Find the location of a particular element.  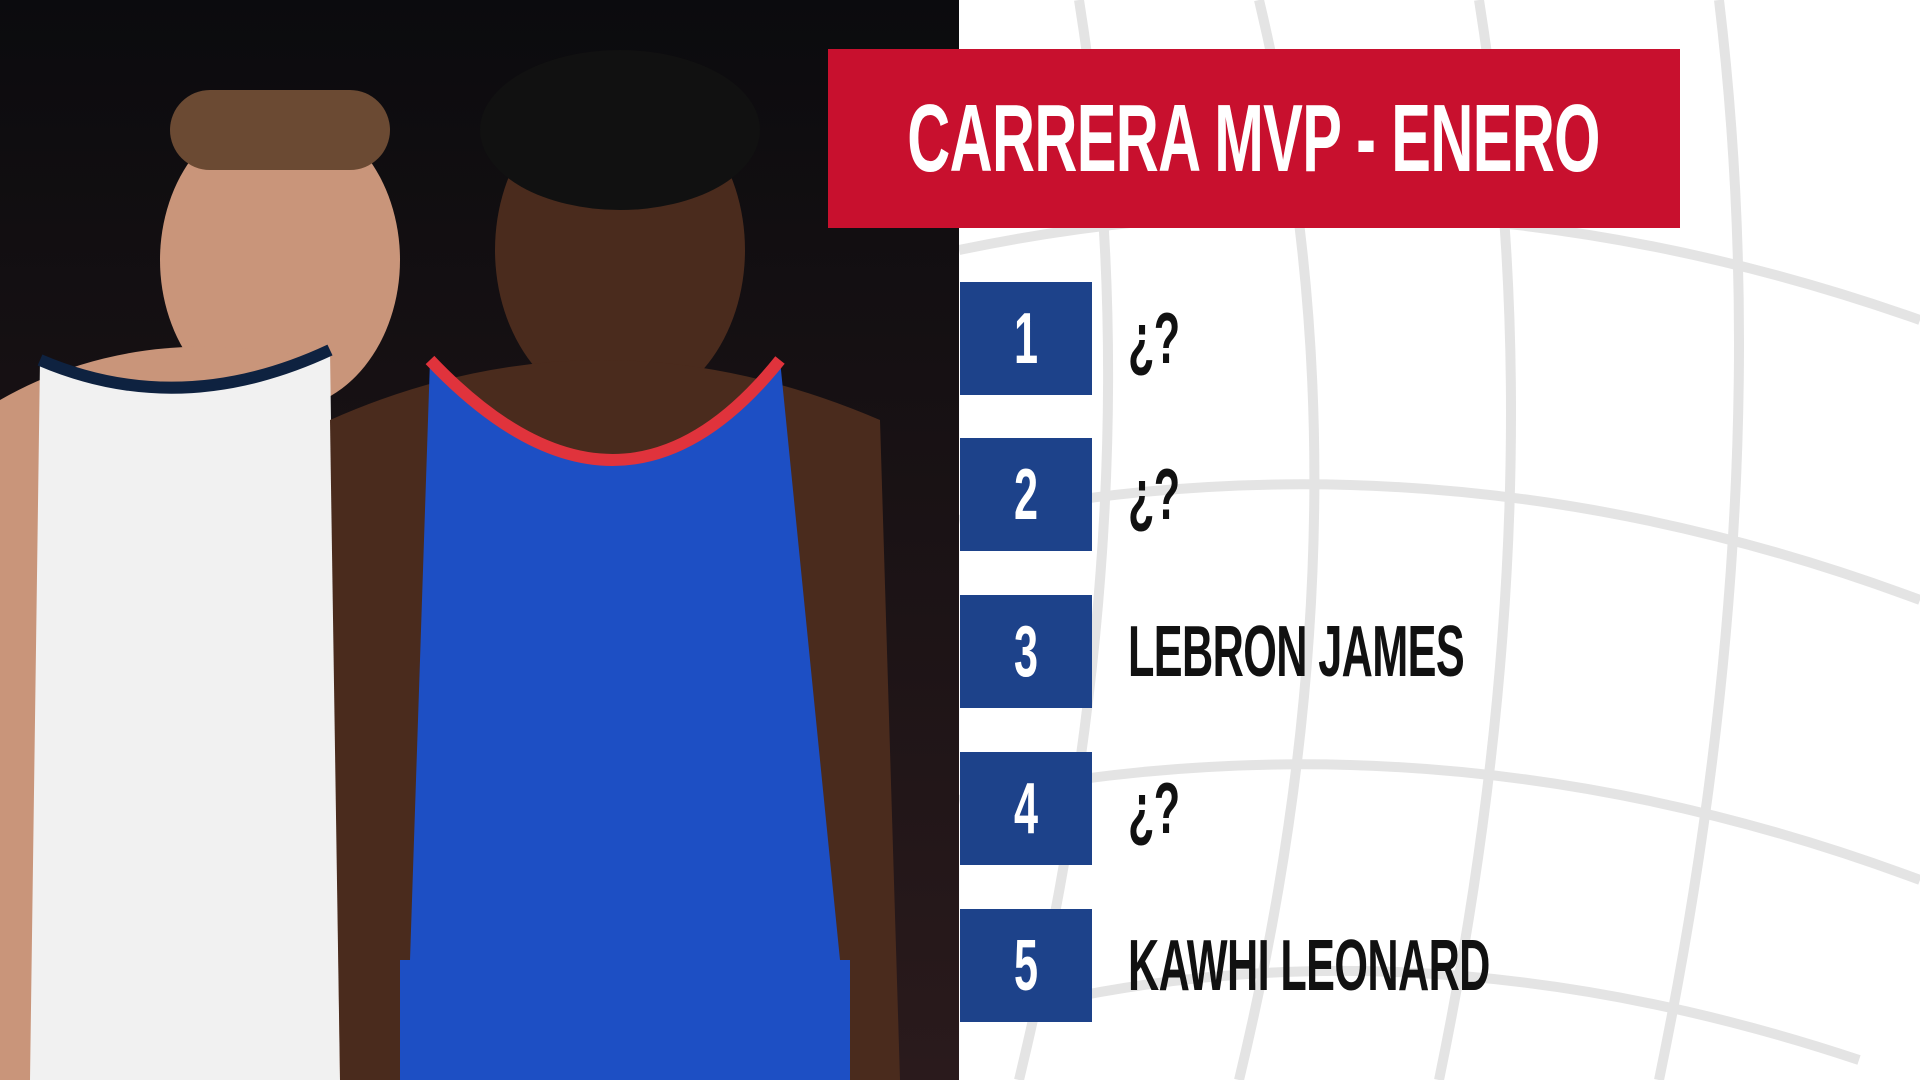

rank-box: 5 is located at coordinates (1026, 965).